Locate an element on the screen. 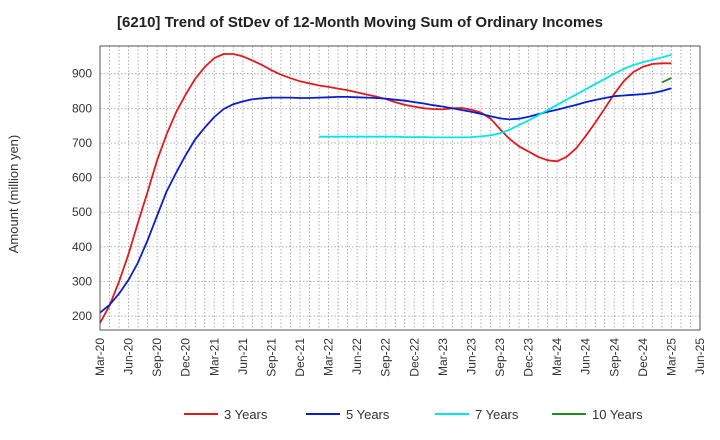 Image resolution: width=720 pixels, height=440 pixels. x-tick-label: Sep-22 is located at coordinates (386, 357).